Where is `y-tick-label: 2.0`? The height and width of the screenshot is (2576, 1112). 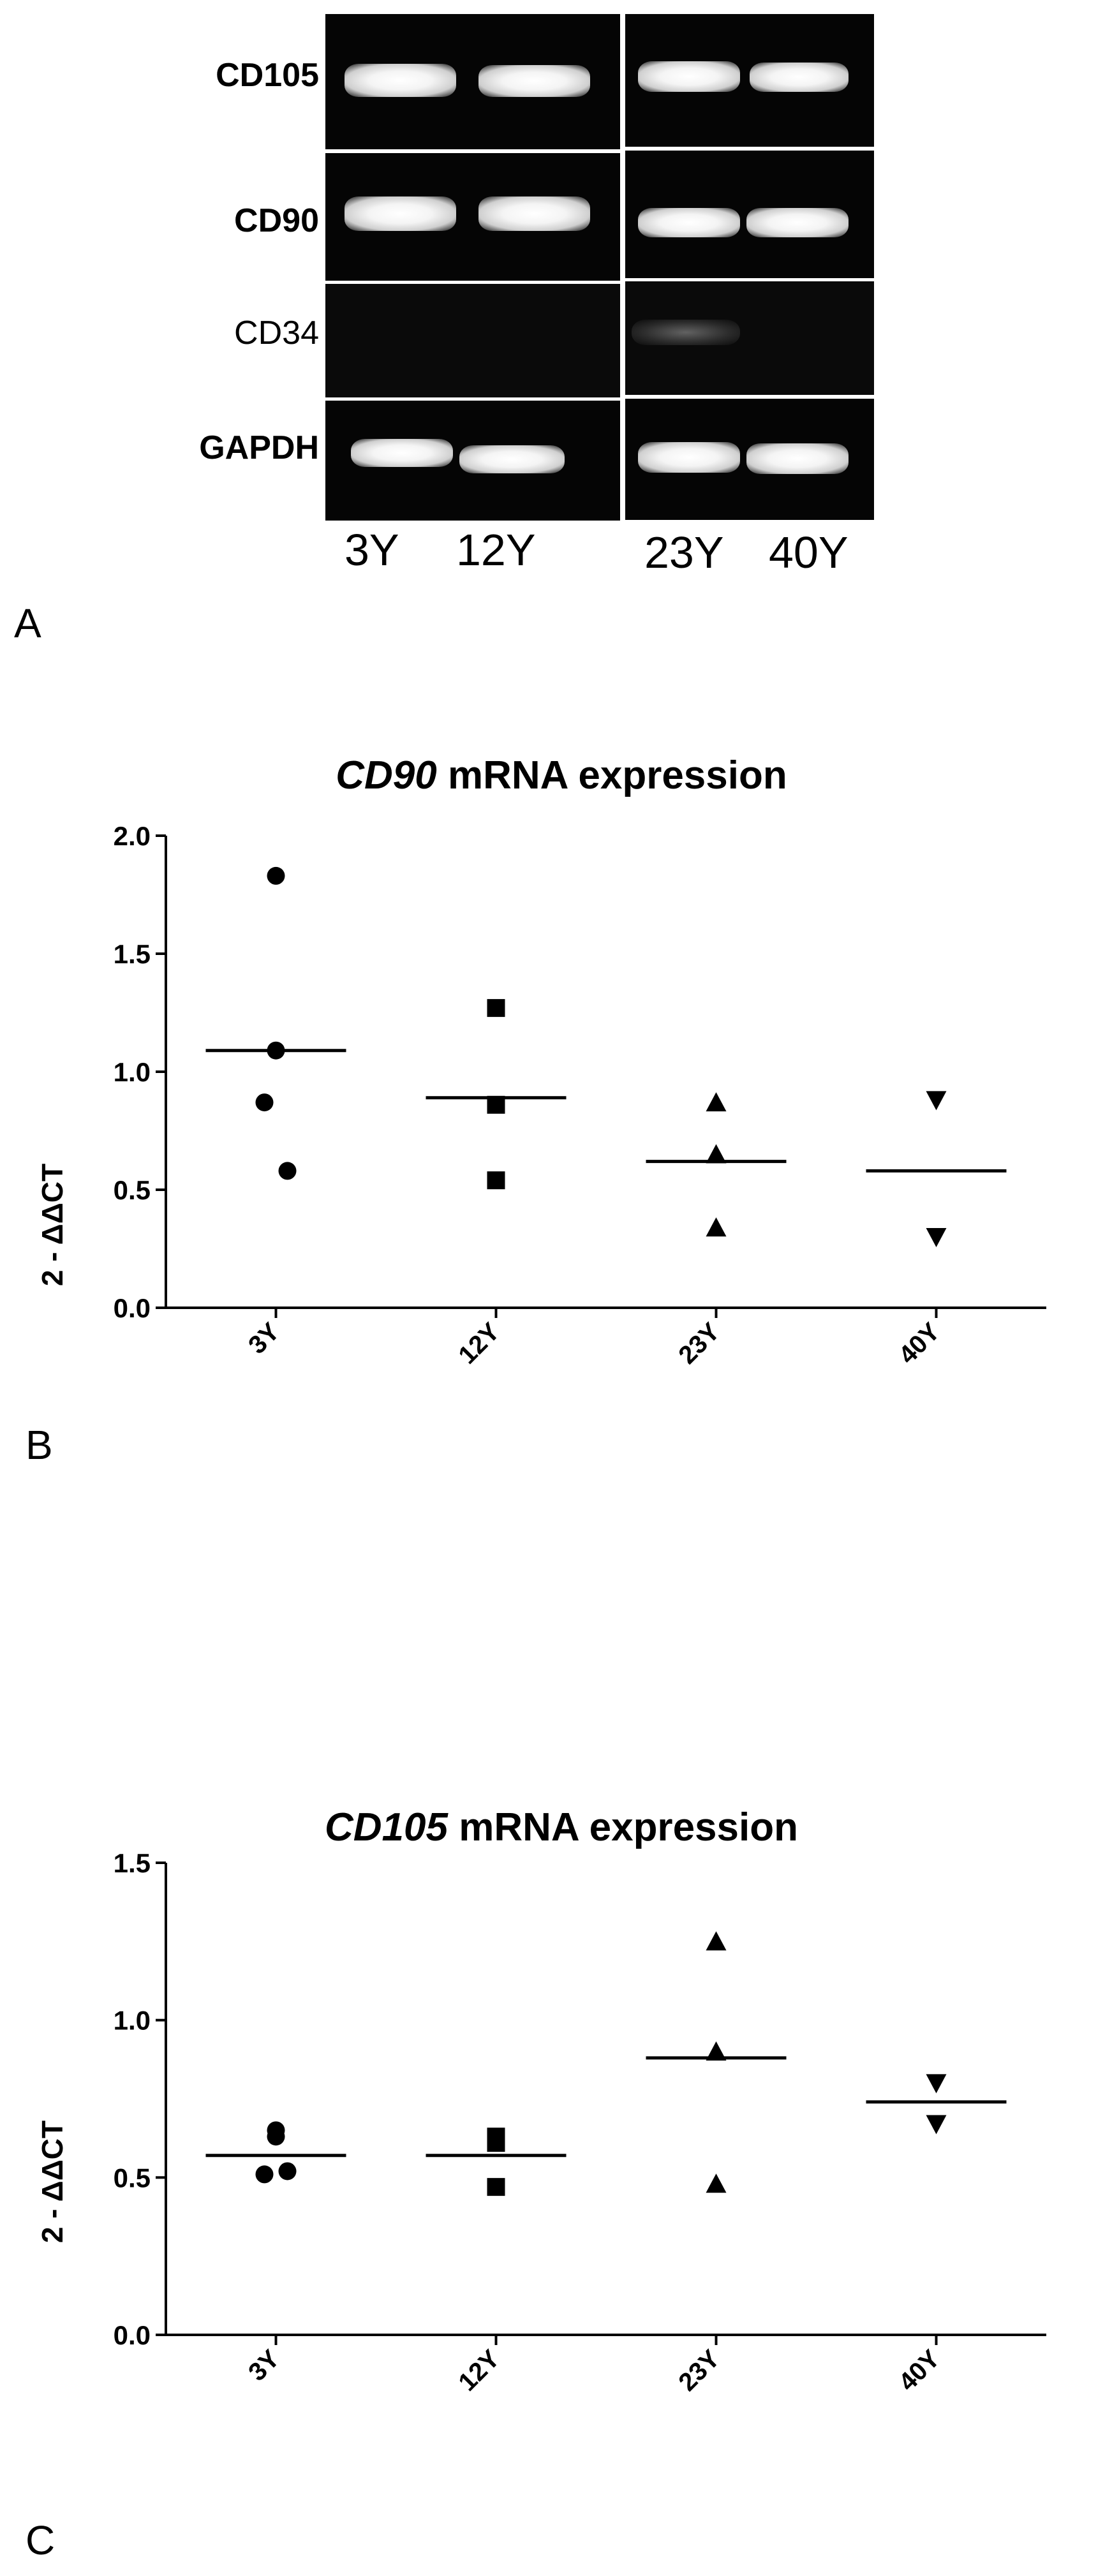 y-tick-label: 2.0 is located at coordinates (132, 836).